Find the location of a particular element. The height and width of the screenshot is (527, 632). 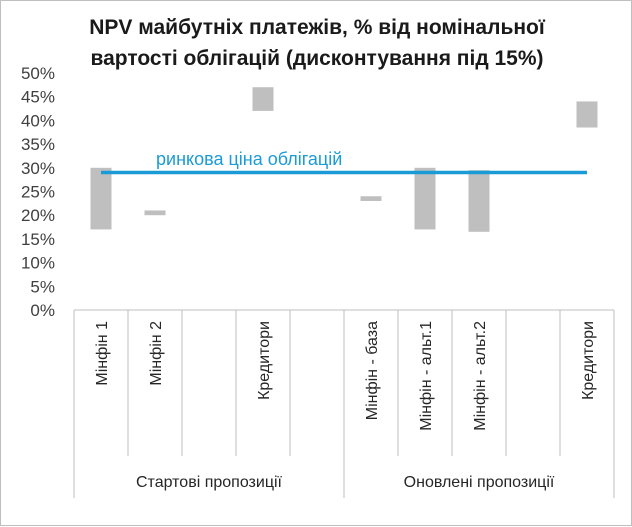

y-tick-label: 25% is located at coordinates (38, 192).